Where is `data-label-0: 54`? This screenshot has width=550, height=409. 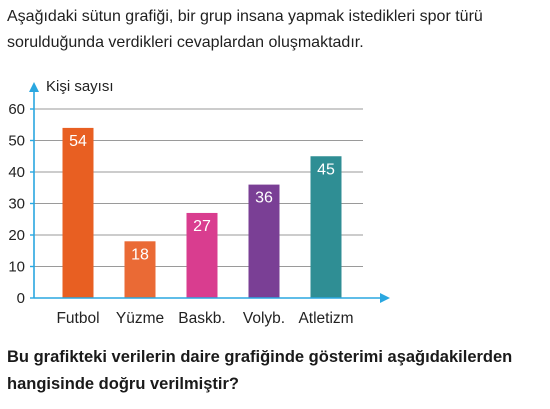 data-label-0: 54 is located at coordinates (78, 141).